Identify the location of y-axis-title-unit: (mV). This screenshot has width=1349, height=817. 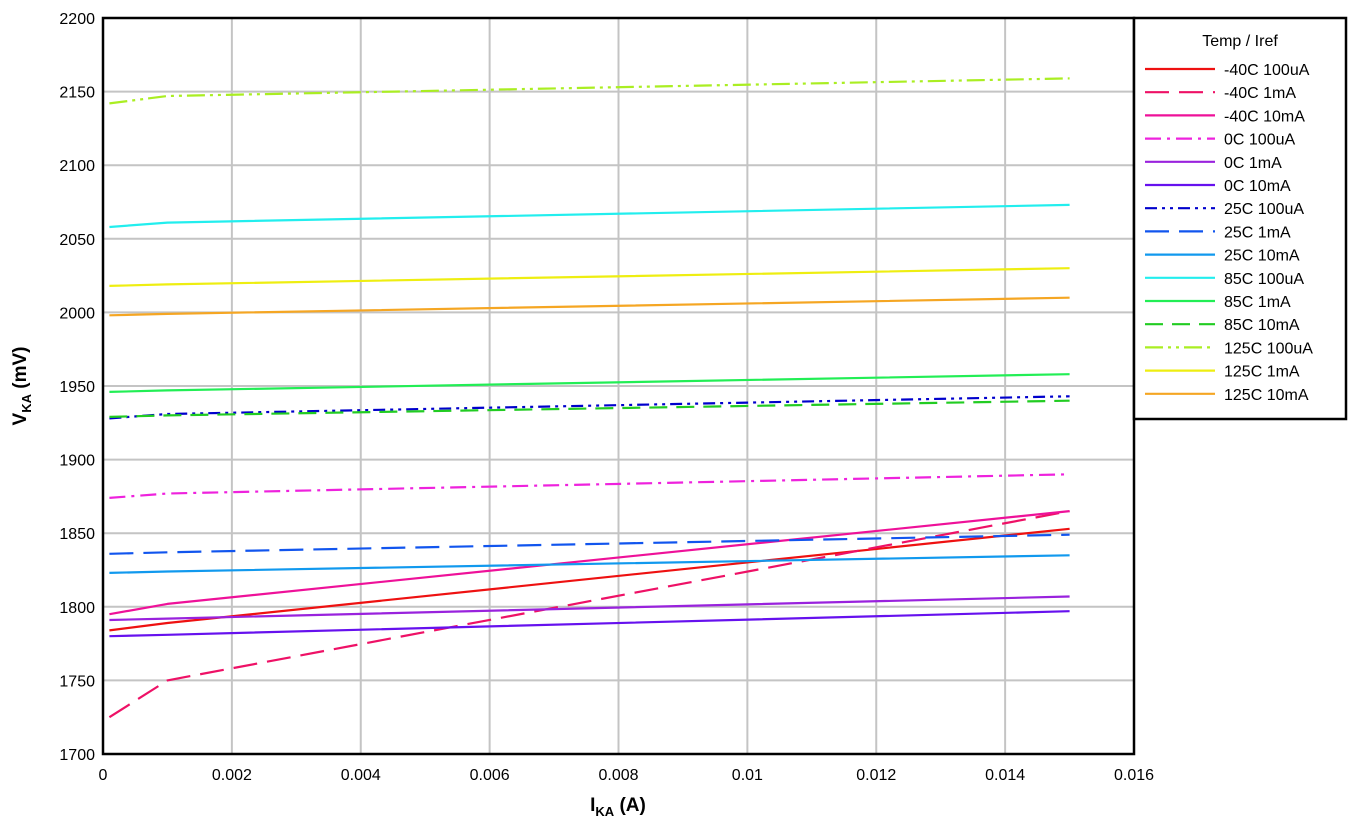
(20, 371).